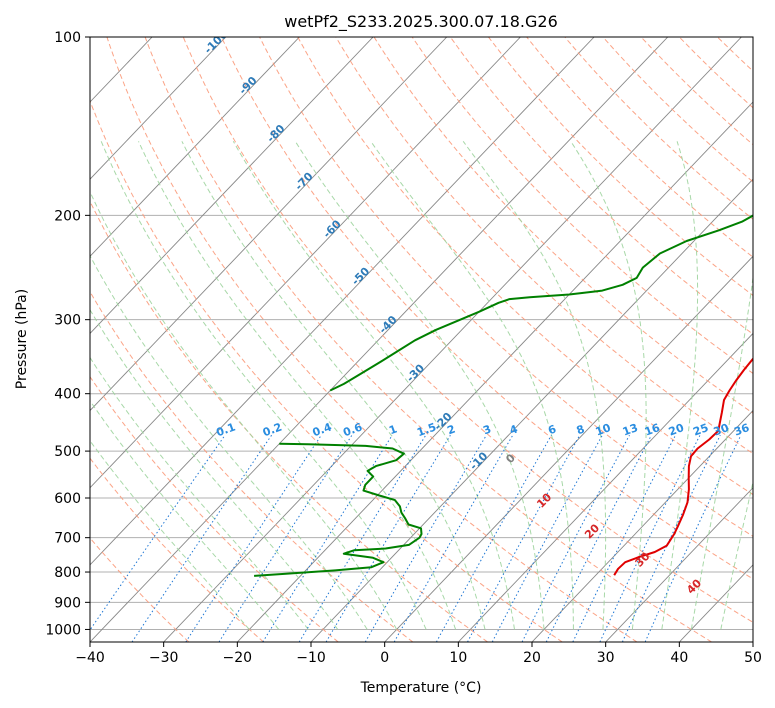  What do you see at coordinates (421, 688) in the screenshot?
I see `x-axis-label: Temperature (°C)` at bounding box center [421, 688].